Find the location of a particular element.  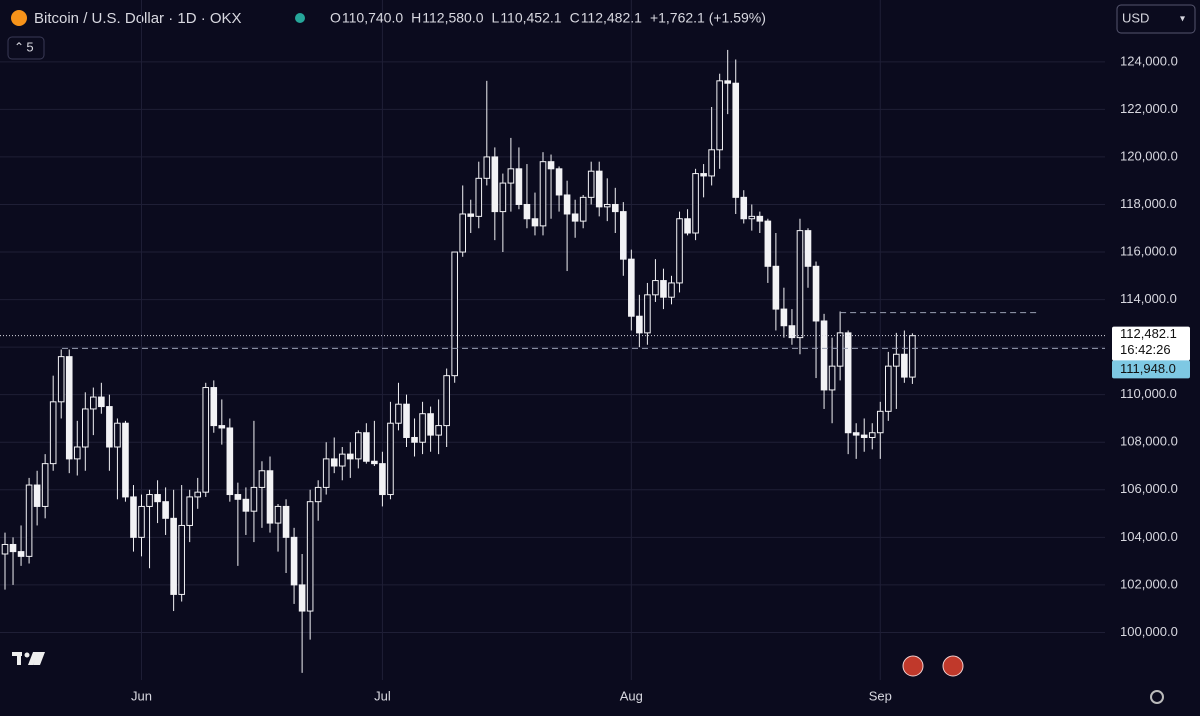

marker-price-tag is located at coordinates (1151, 369).